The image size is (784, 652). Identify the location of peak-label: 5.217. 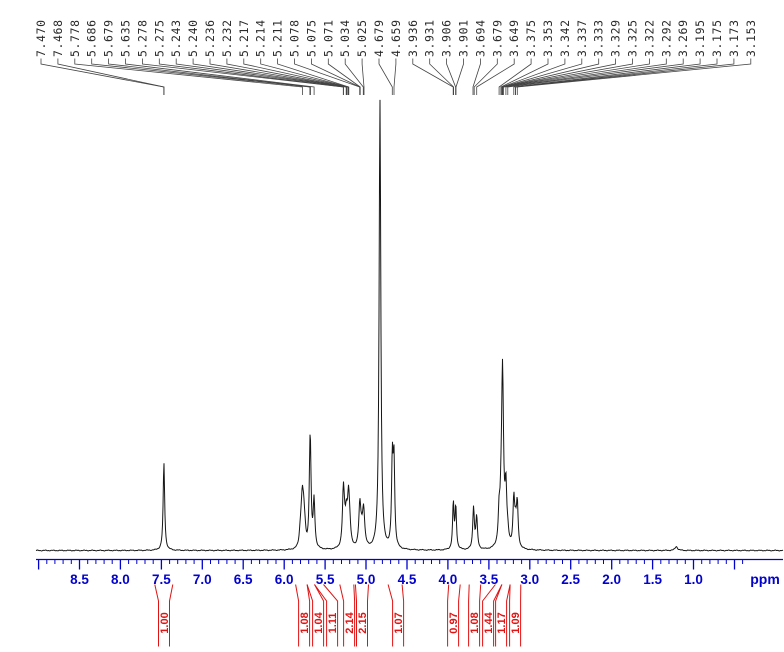
(244, 38).